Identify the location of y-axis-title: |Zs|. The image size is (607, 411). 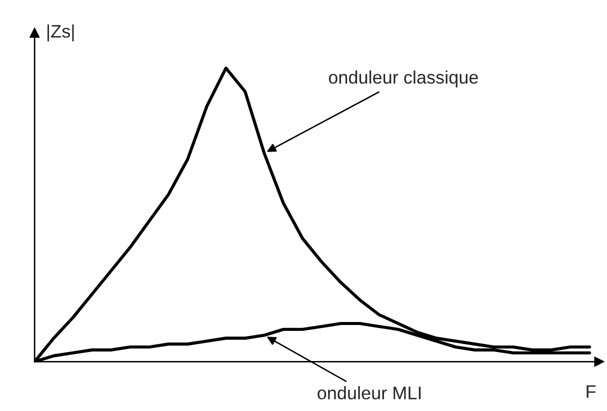
(61, 33).